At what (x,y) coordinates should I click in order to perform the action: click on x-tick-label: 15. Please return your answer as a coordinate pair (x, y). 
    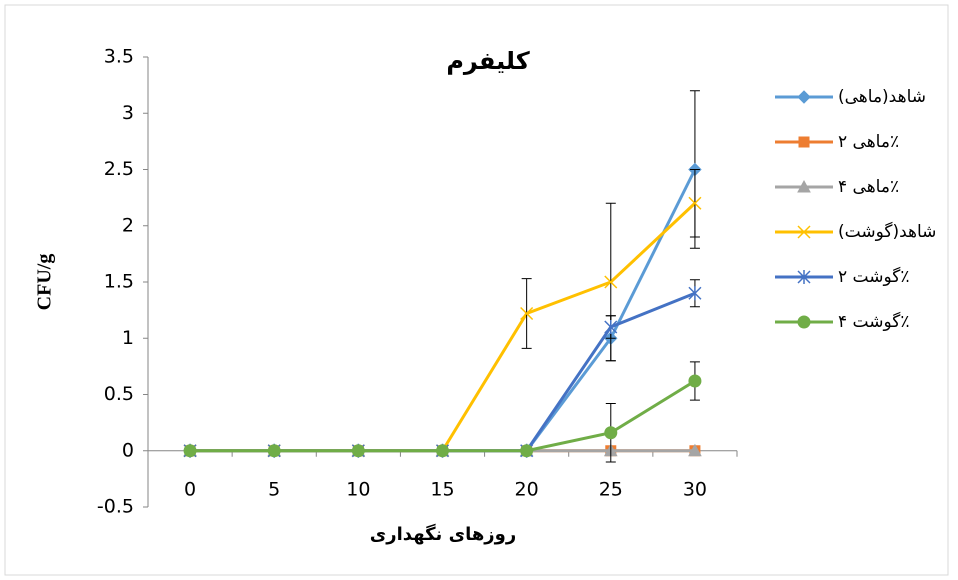
    Looking at the image, I should click on (442, 490).